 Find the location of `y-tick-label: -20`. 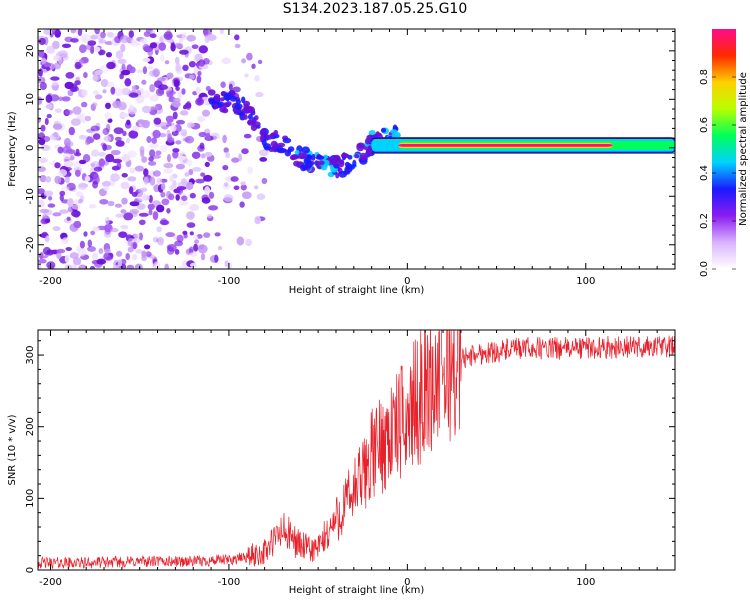

y-tick-label: -20 is located at coordinates (30, 245).